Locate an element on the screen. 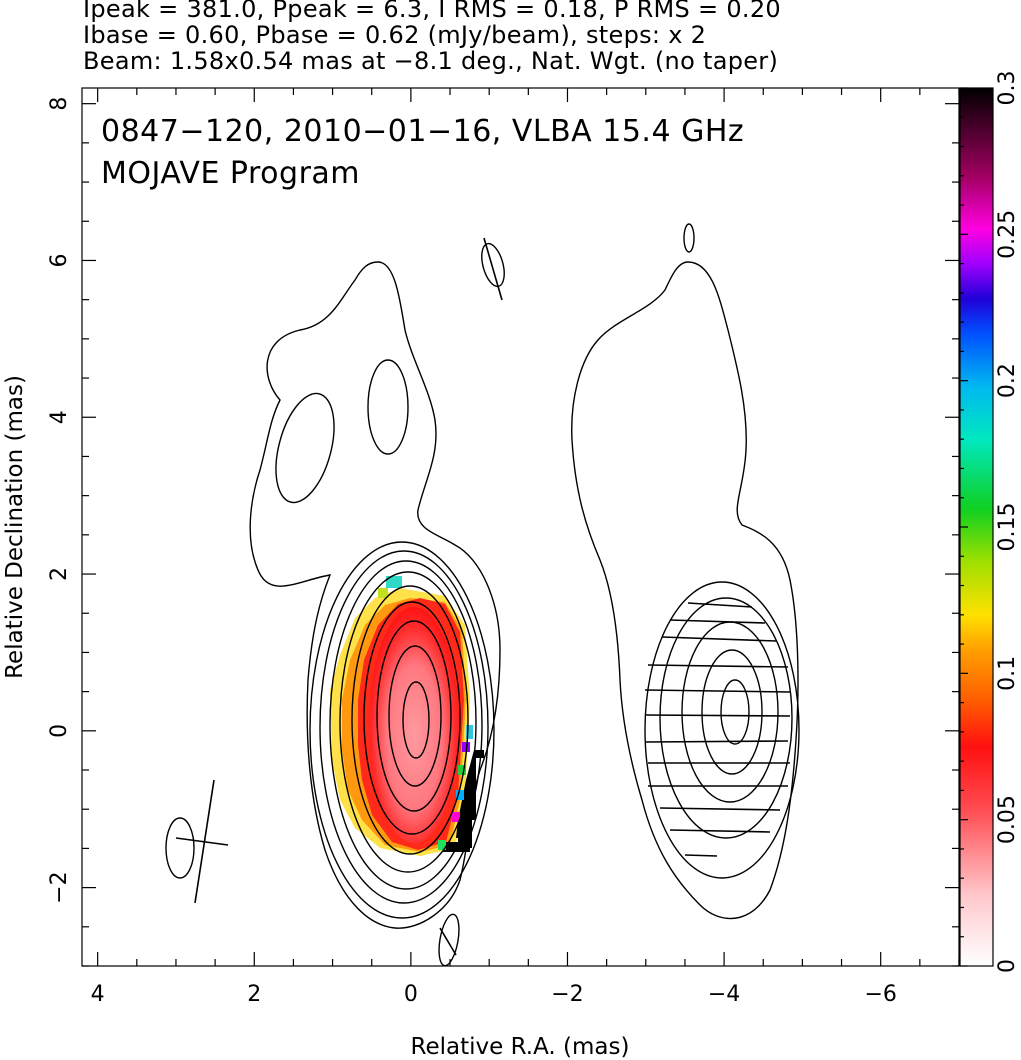  y-axis-label: Relative Declination (mas) is located at coordinates (15, 527).